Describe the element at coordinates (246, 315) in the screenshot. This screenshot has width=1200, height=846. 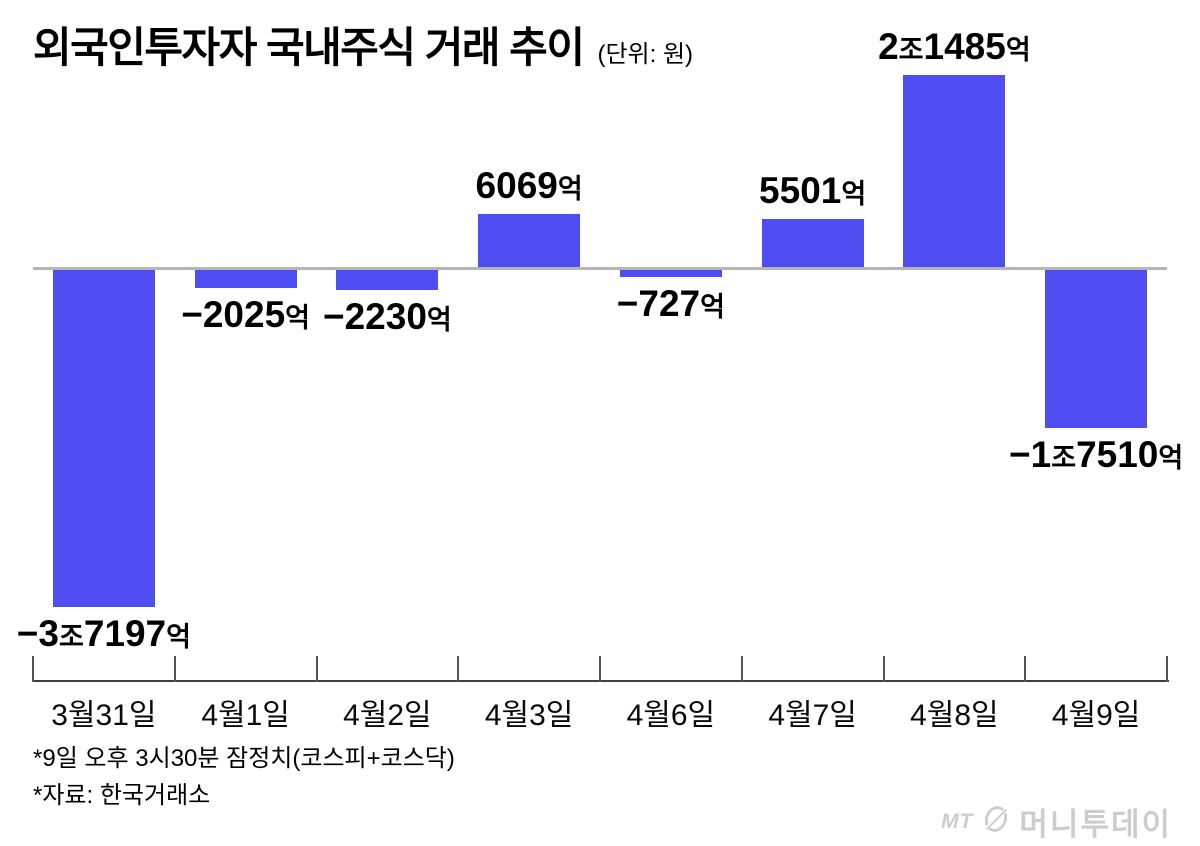
I see `bar-value-label-4월1일: −2025억` at that location.